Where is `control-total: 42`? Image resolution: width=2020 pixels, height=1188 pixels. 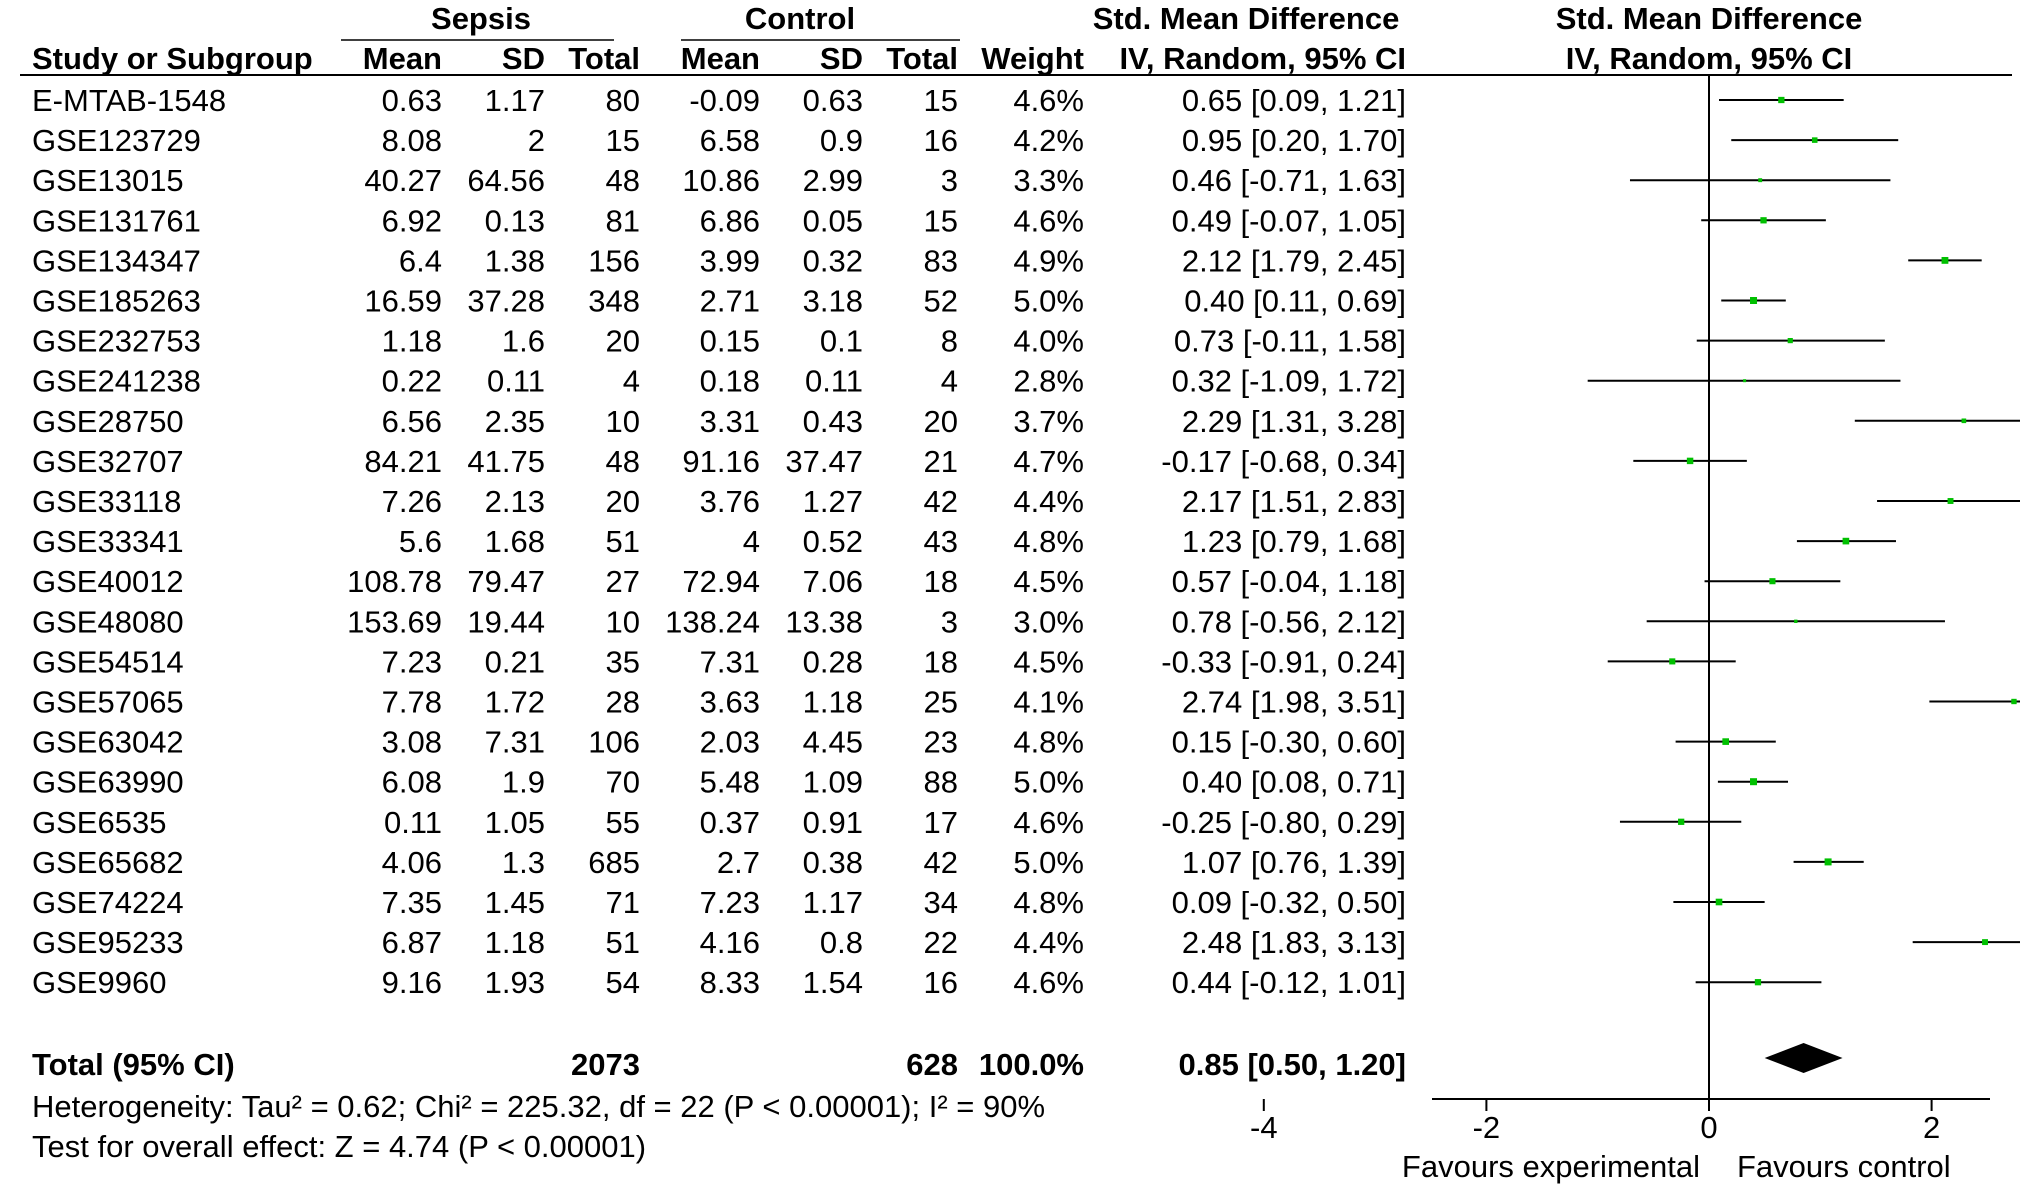 control-total: 42 is located at coordinates (941, 501).